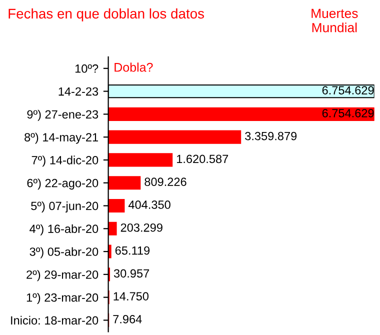 The image size is (380, 335). Describe the element at coordinates (64, 252) in the screenshot. I see `y-tick-label: 3º) 05-abr-20` at that location.